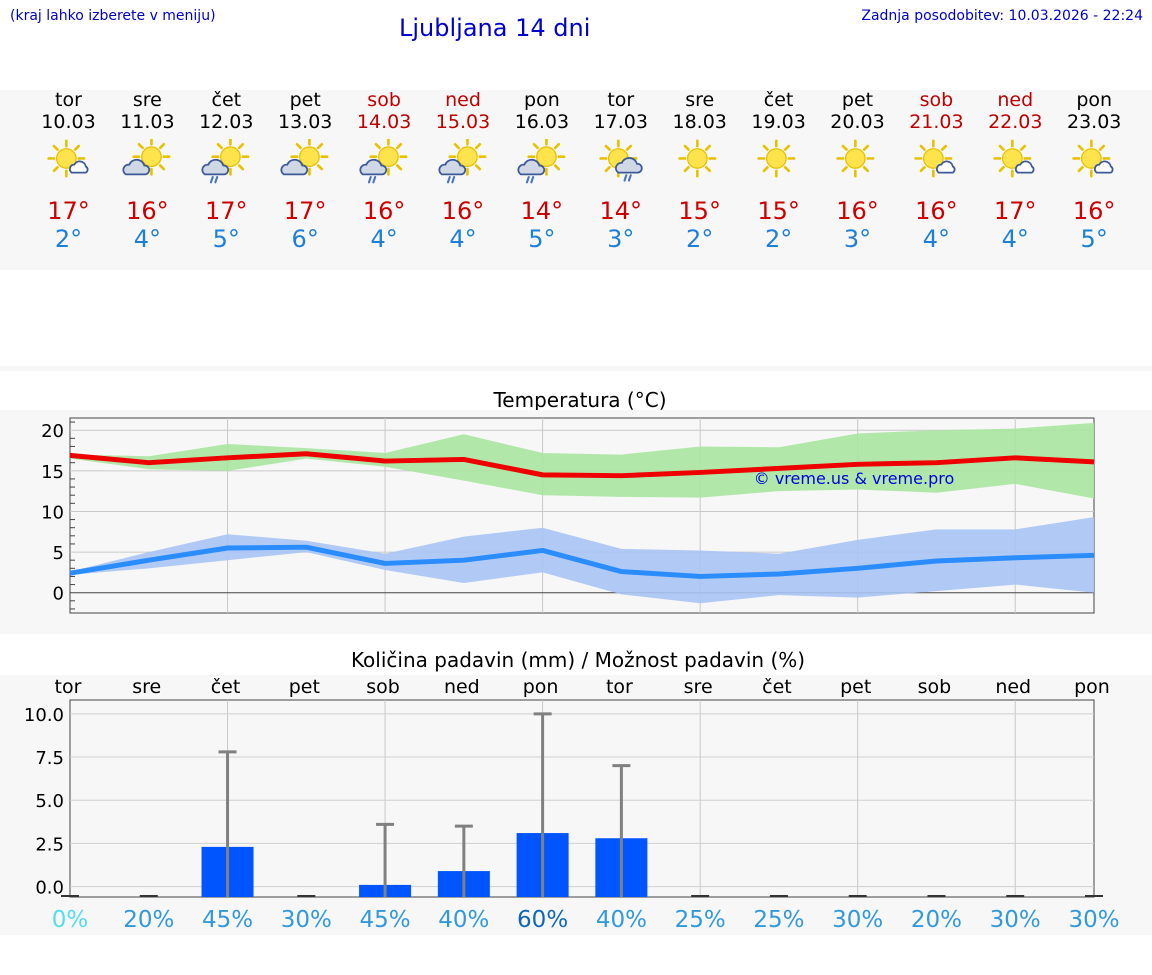  I want to click on day-date: 23.03, so click(1094, 122).